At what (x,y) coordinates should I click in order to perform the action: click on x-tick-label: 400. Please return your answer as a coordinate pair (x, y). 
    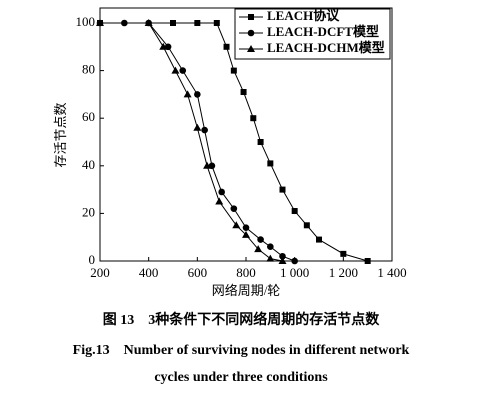
    Looking at the image, I should click on (149, 272).